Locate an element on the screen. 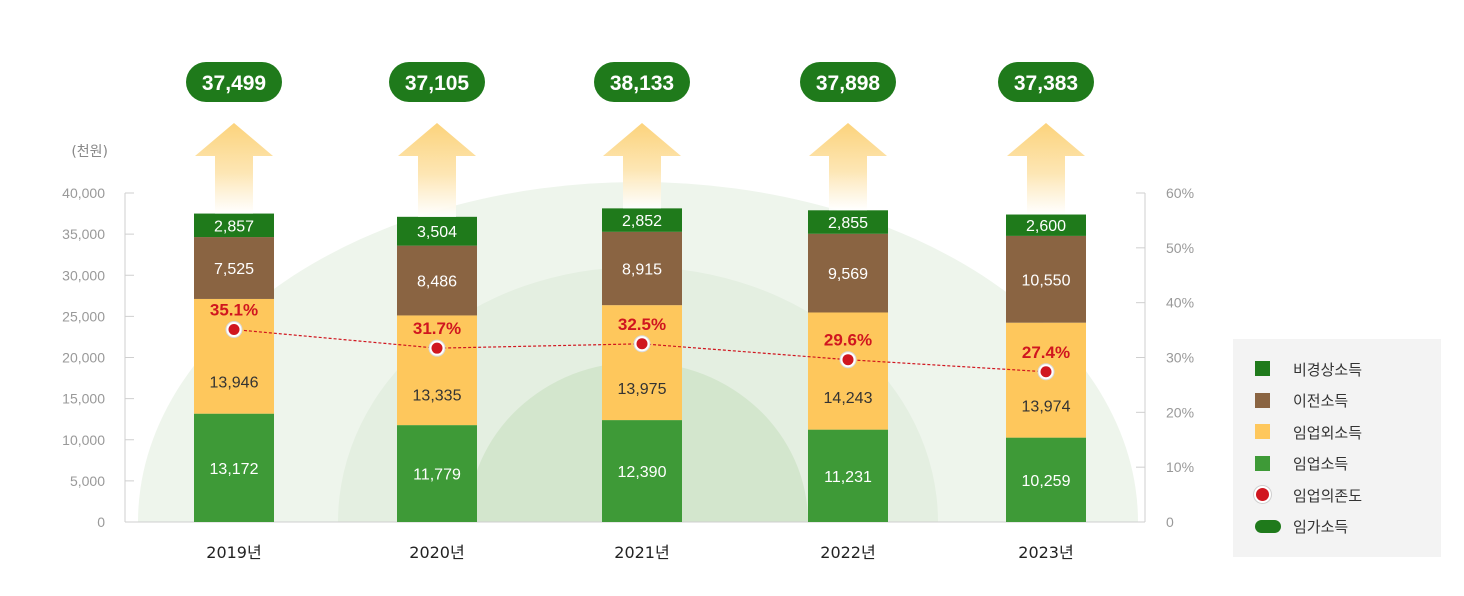  bar-value-label: 2,857 is located at coordinates (234, 226).